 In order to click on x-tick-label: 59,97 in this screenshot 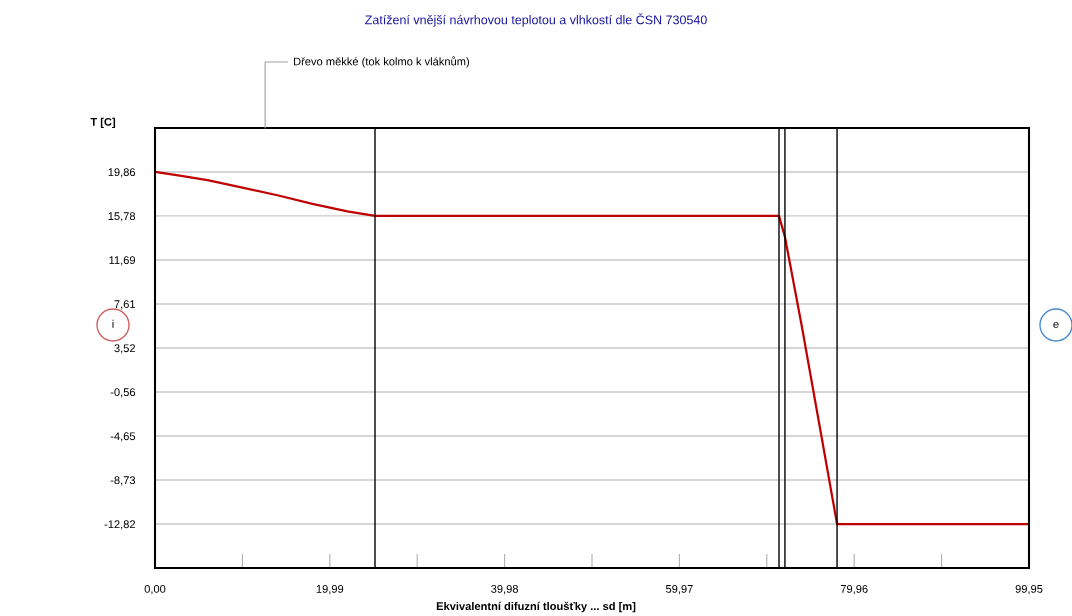, I will do `click(679, 589)`.